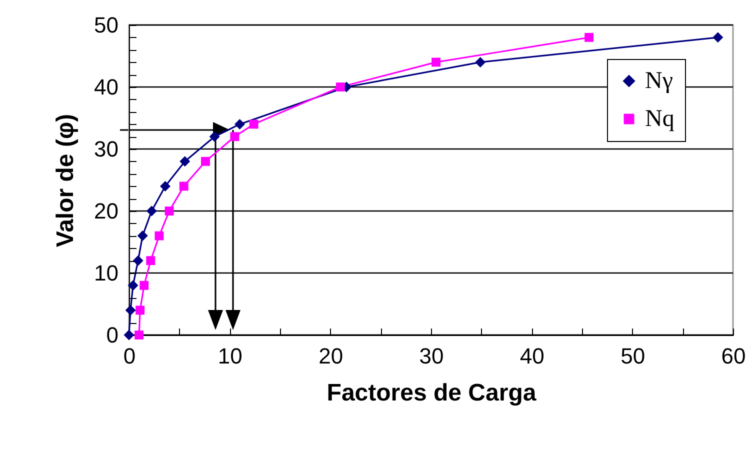 The height and width of the screenshot is (449, 752). Describe the element at coordinates (331, 356) in the screenshot. I see `x-tick-label: 20` at that location.